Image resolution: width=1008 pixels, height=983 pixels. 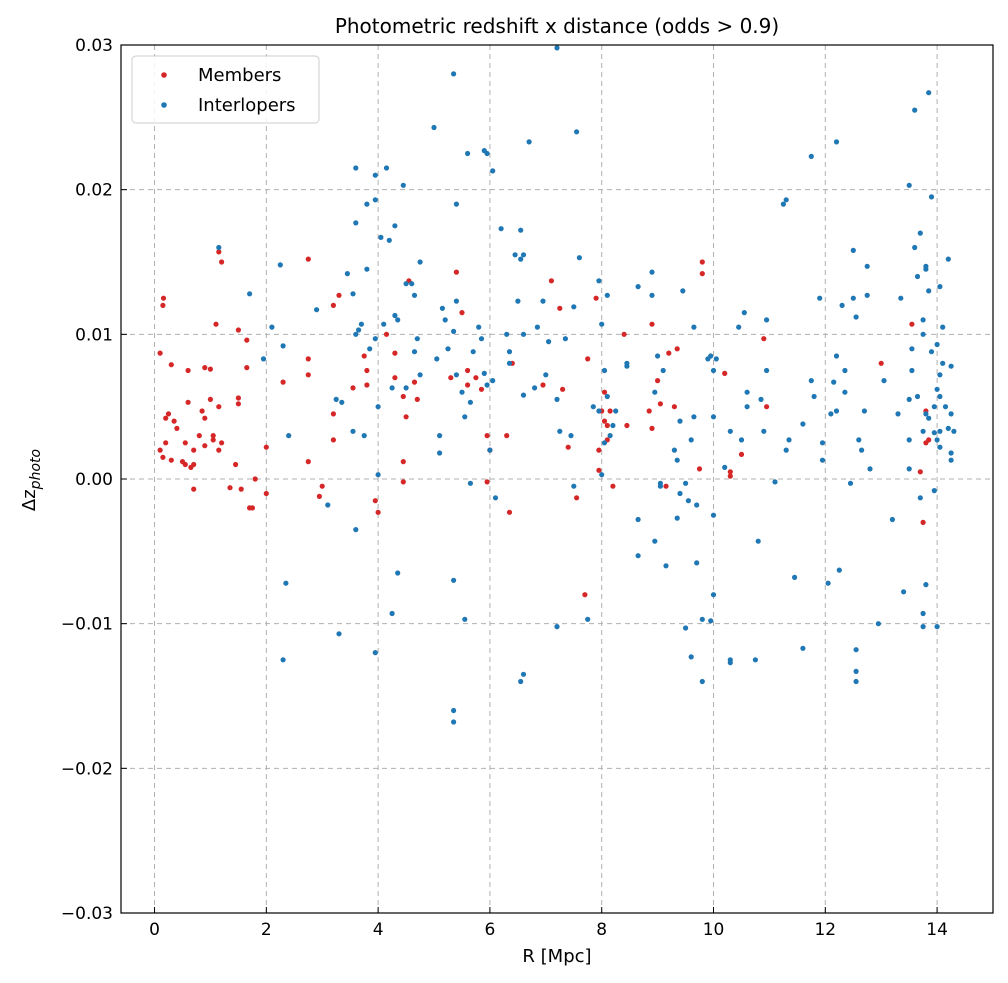 I want to click on x-tick-label: 2, so click(x=266, y=930).